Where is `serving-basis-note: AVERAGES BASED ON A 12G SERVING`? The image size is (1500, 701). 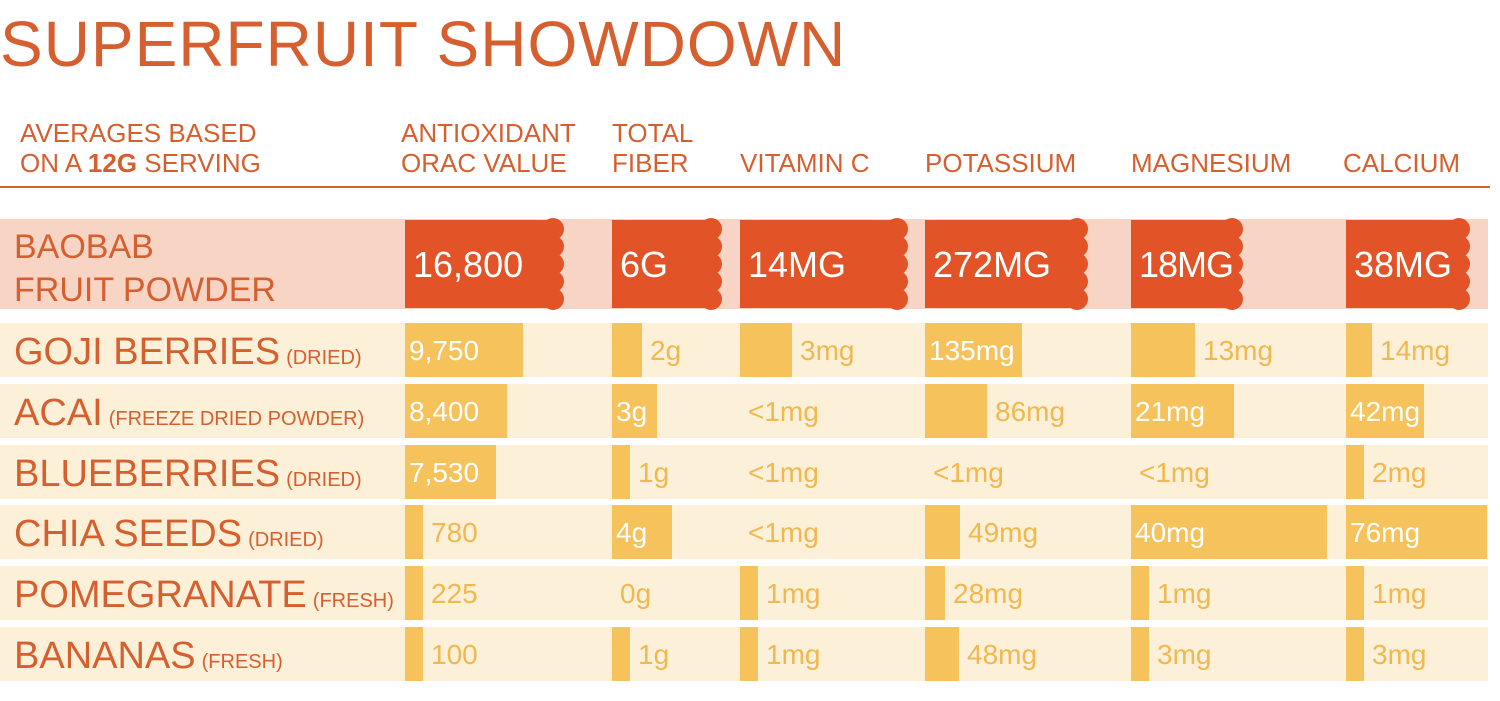 serving-basis-note: AVERAGES BASED ON A 12G SERVING is located at coordinates (140, 148).